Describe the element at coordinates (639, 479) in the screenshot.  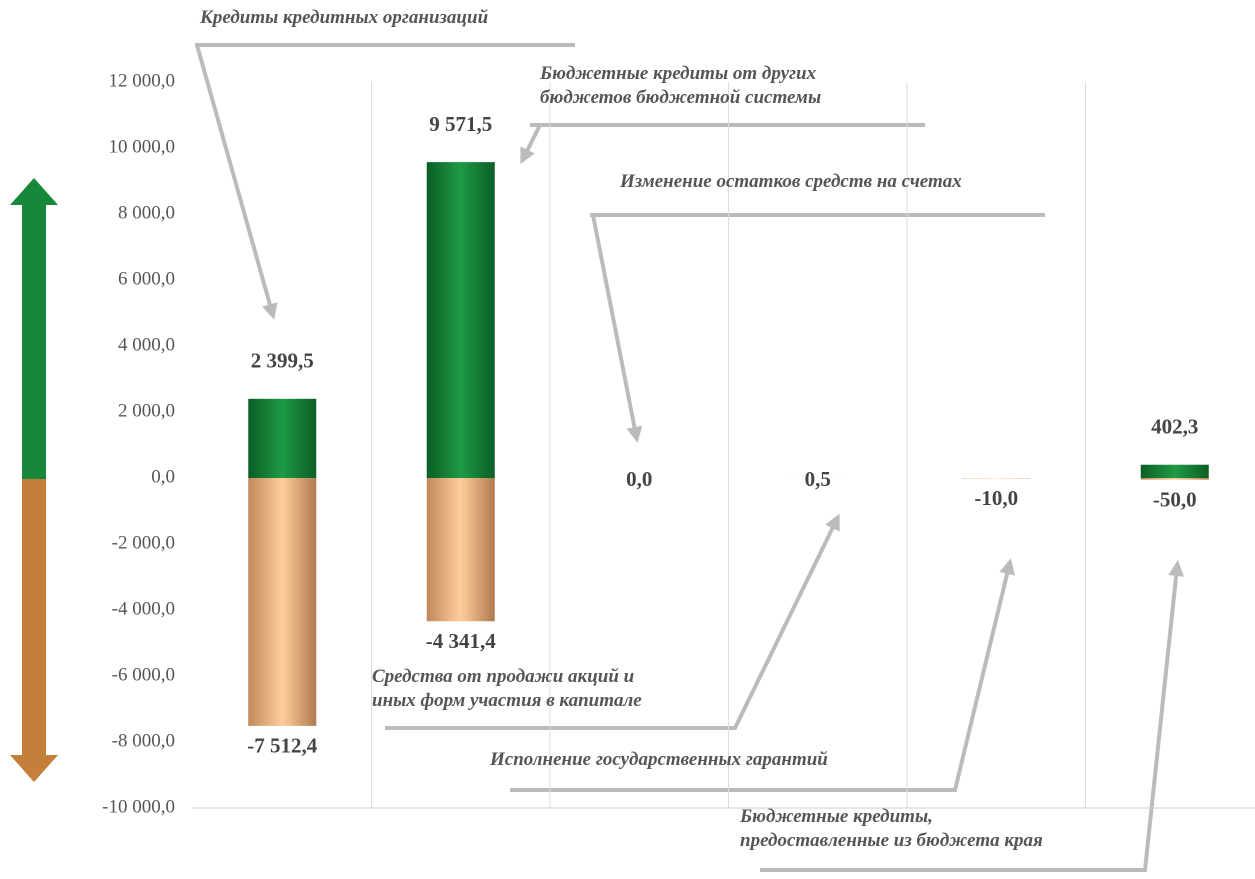
I see `value-label: 0,0` at that location.